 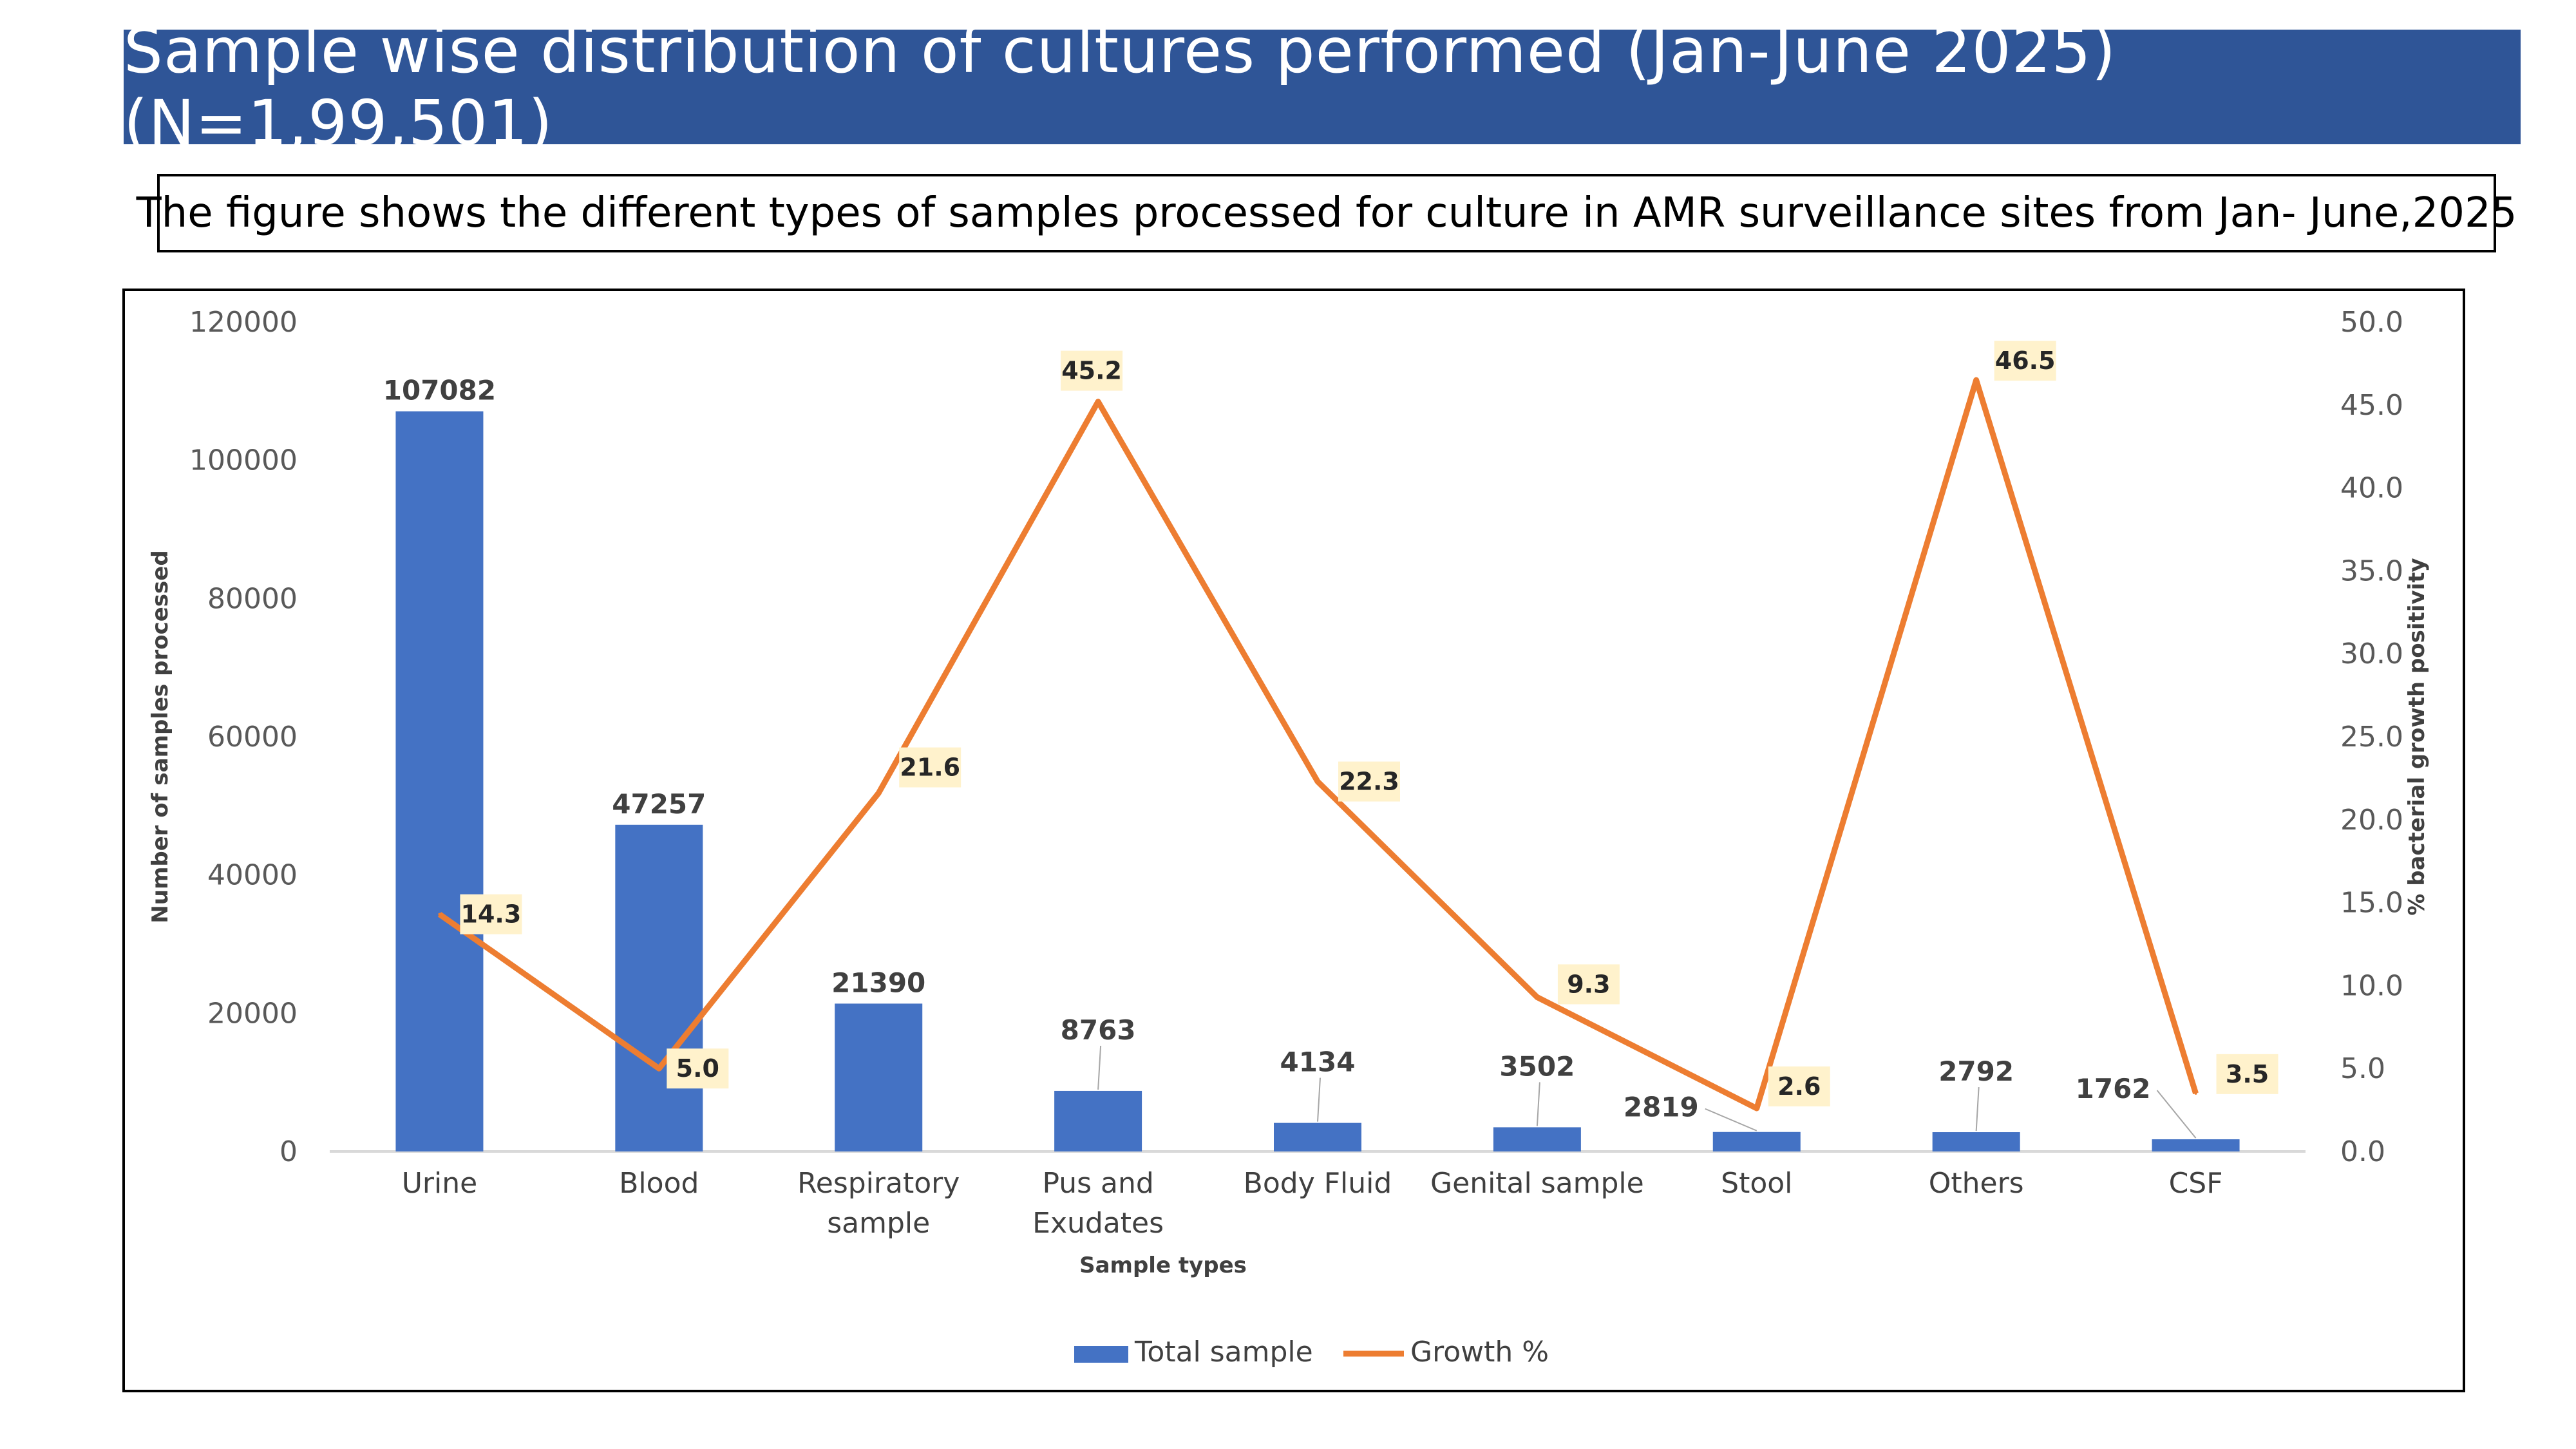 What do you see at coordinates (2363, 1151) in the screenshot?
I see `y2-tick-label: 0.0` at bounding box center [2363, 1151].